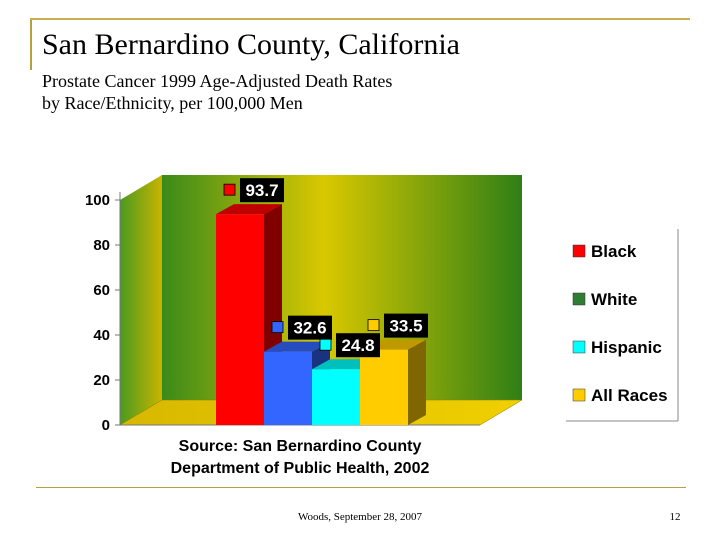 The width and height of the screenshot is (720, 540). Describe the element at coordinates (106, 425) in the screenshot. I see `y-tick-label: 0` at that location.